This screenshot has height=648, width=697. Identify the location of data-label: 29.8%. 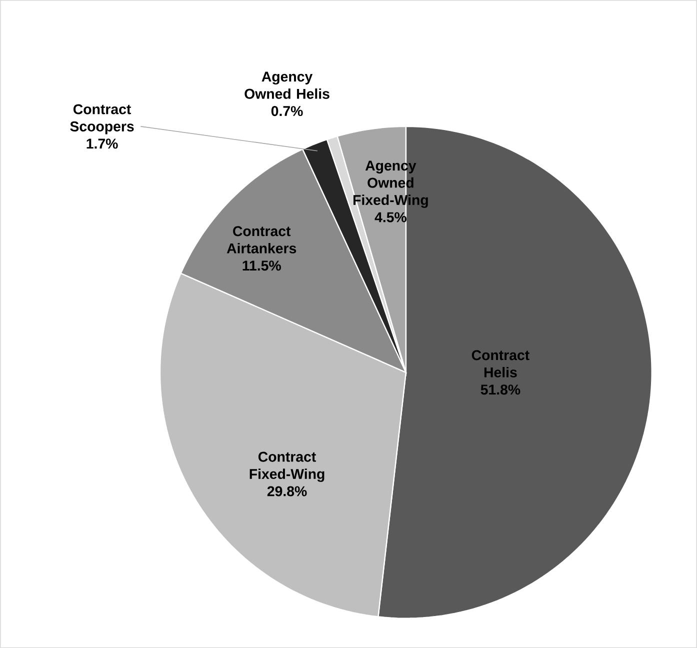
(287, 491).